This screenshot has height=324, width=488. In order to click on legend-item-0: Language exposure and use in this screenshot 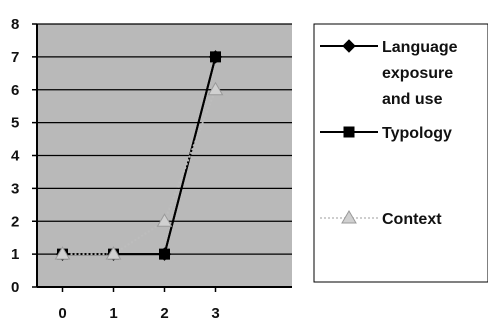, I will do `click(389, 73)`.